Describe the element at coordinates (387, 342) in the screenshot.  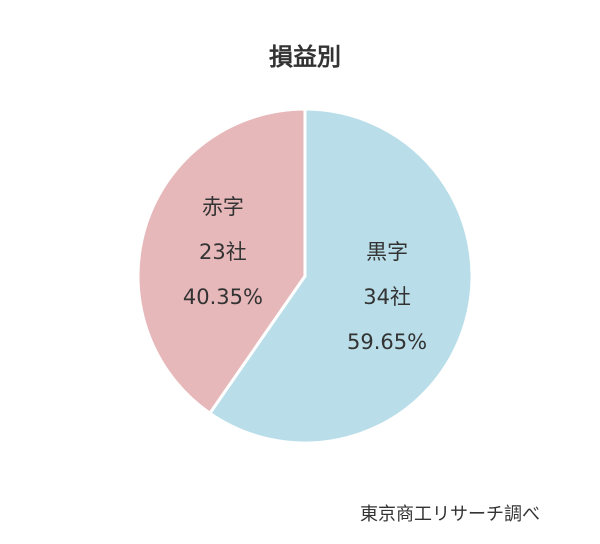
I see `slice-percent-label: 59.65%` at that location.